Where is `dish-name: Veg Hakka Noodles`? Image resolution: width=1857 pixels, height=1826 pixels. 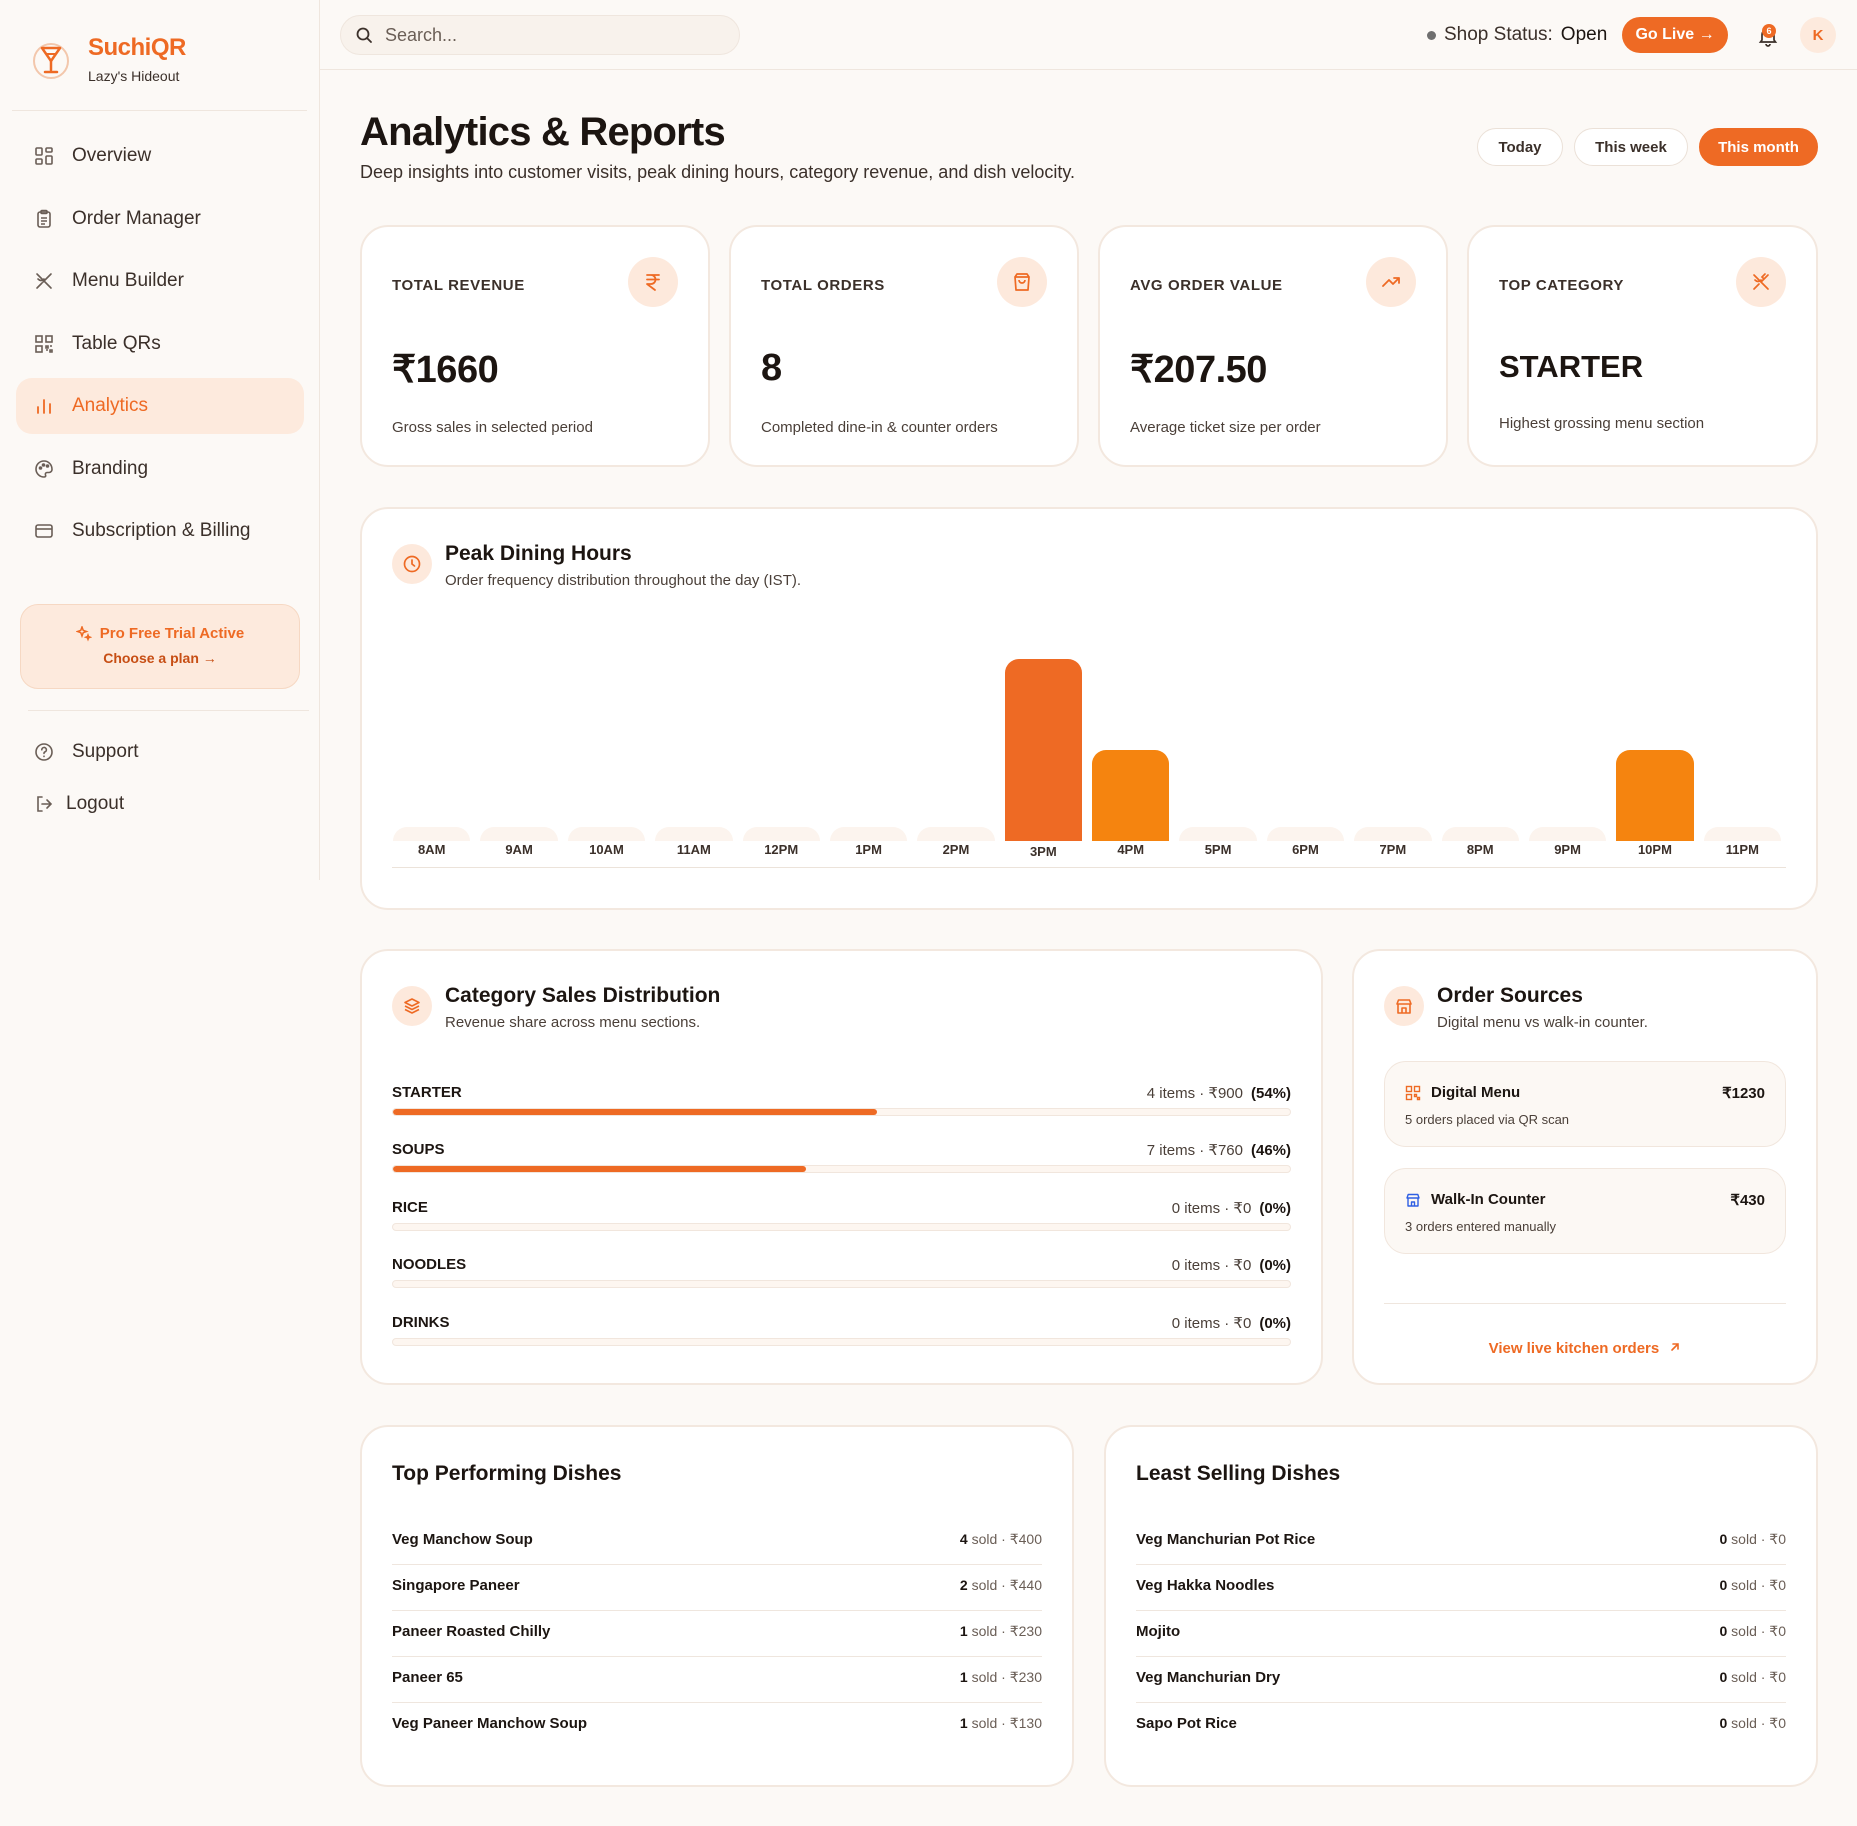
dish-name: Veg Hakka Noodles is located at coordinates (1205, 1585).